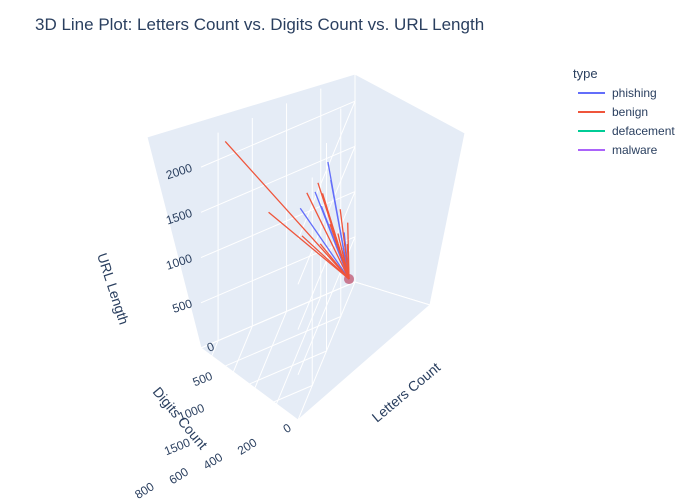 This screenshot has height=500, width=700. I want to click on y-tick-label: 800, so click(144, 489).